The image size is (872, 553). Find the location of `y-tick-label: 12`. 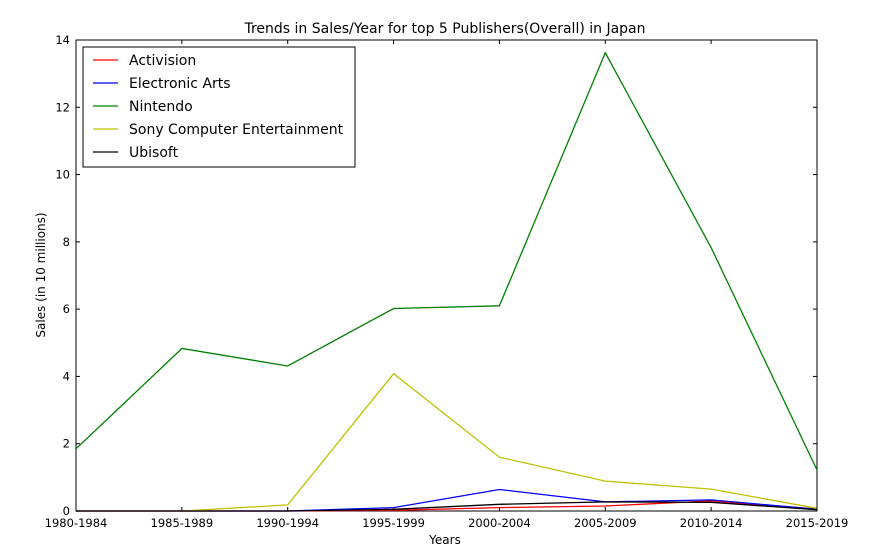

y-tick-label: 12 is located at coordinates (62, 107).